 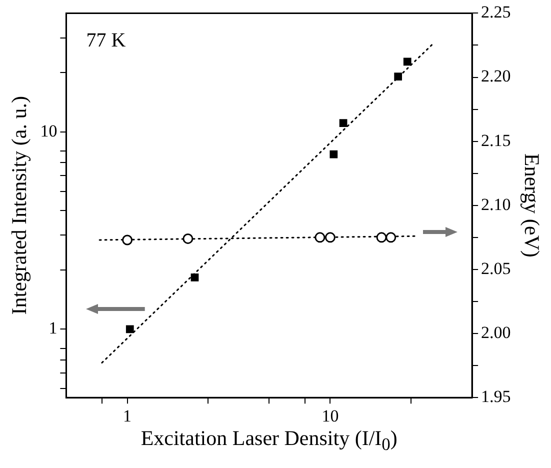 I want to click on y-axis-title: Integrated Intensity (a. u.), so click(x=19, y=205).